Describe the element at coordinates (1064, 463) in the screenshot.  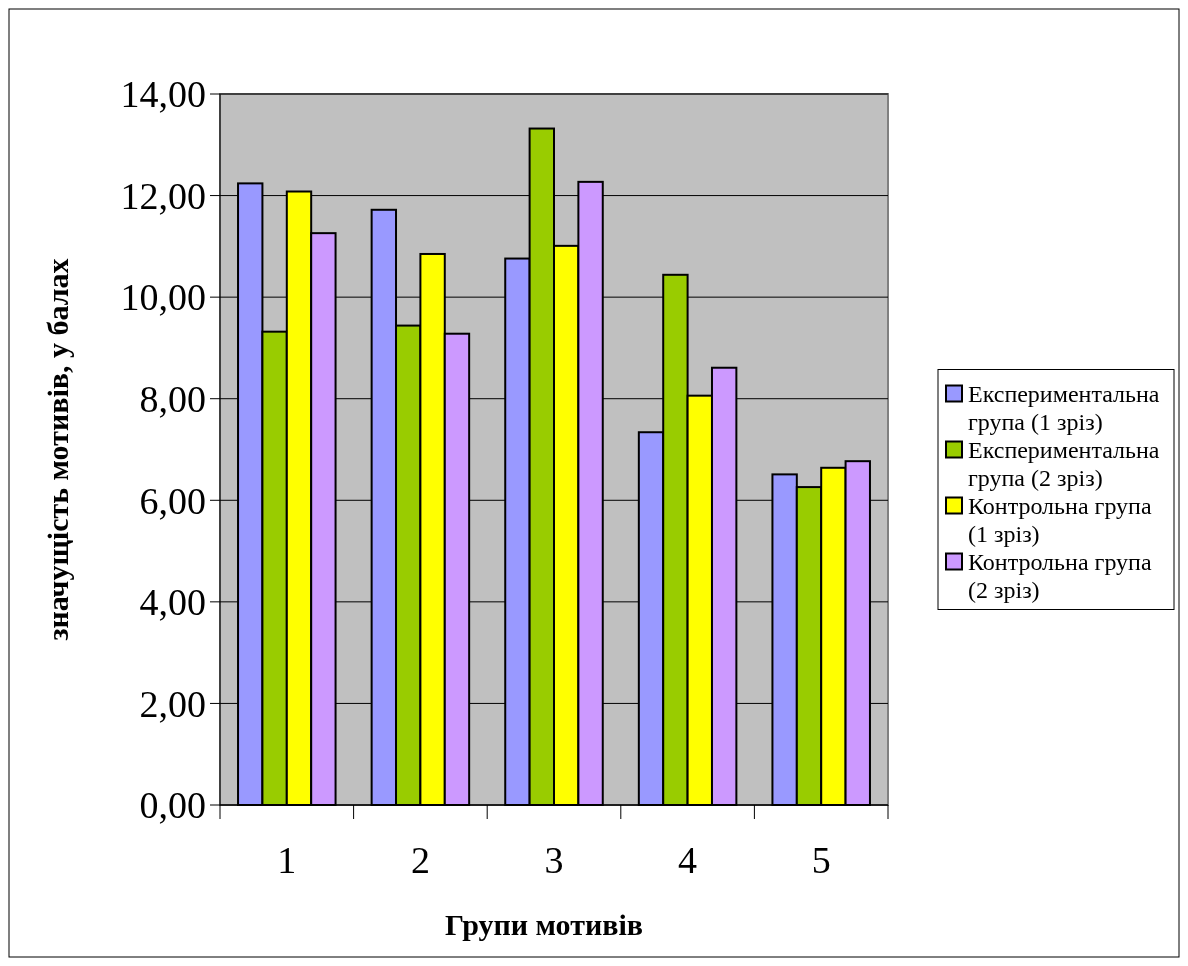
I see `legend-label: Експериментальна група (2 зріз)` at that location.